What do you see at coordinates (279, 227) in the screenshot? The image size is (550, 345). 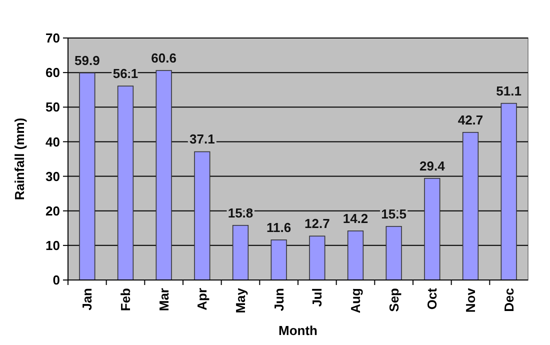 I see `data-label: 11.6` at bounding box center [279, 227].